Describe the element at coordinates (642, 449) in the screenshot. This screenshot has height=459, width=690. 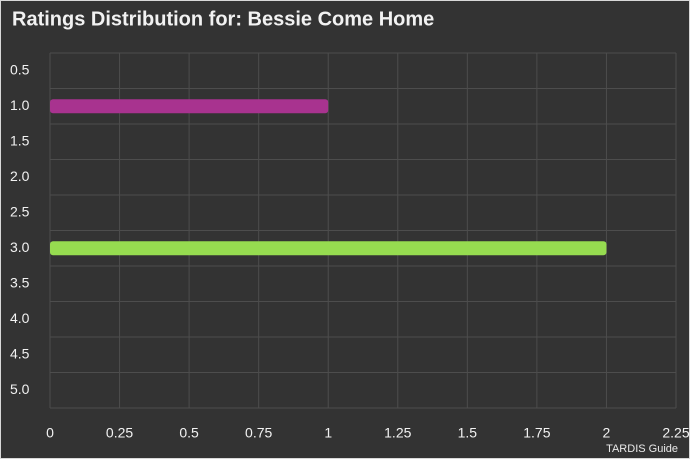
I see `credit: TARDIS Guide` at that location.